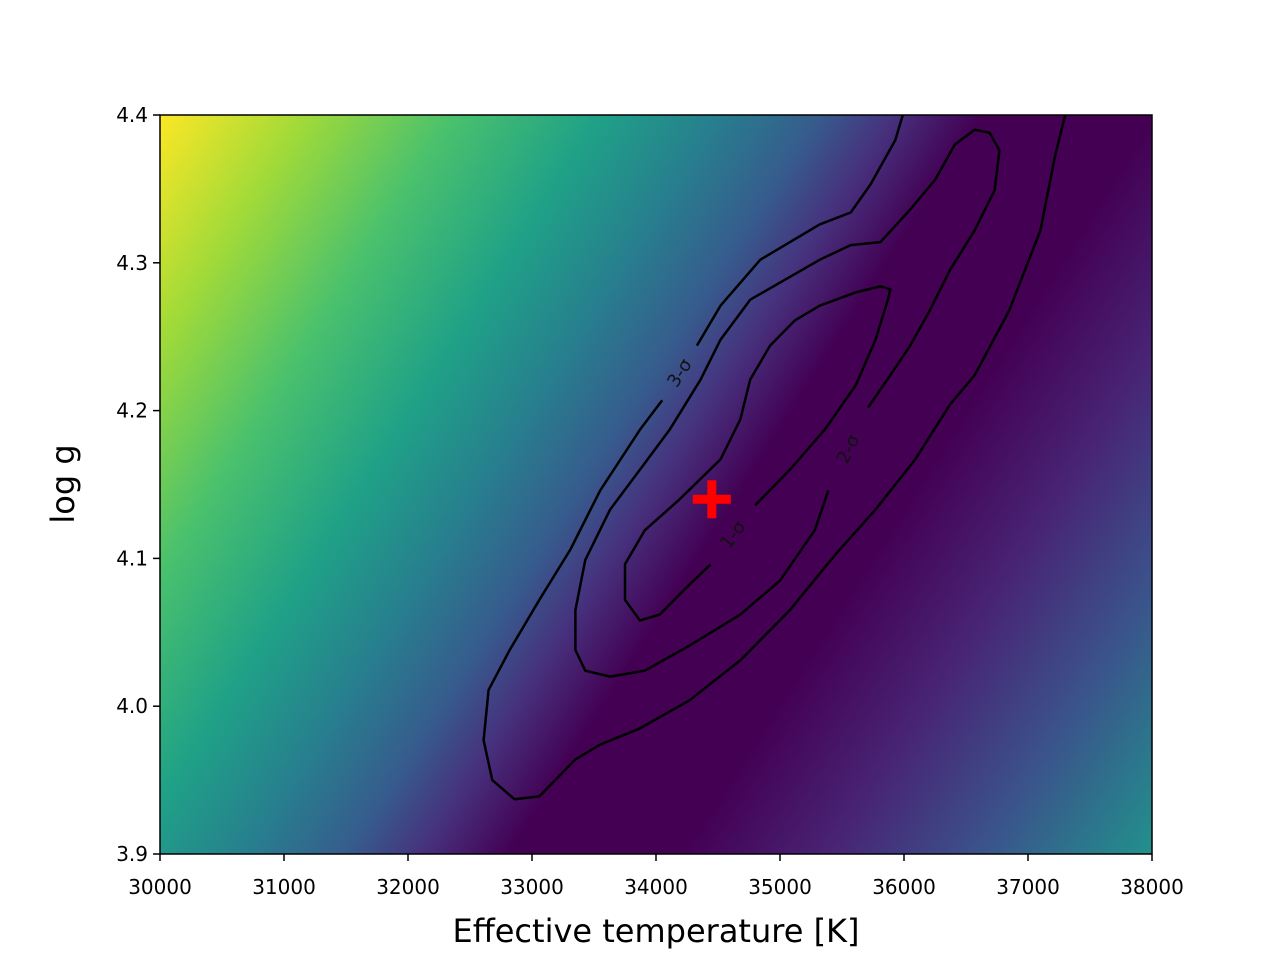 The height and width of the screenshot is (960, 1280). Describe the element at coordinates (132, 854) in the screenshot. I see `y-tick-label: 3.9` at that location.